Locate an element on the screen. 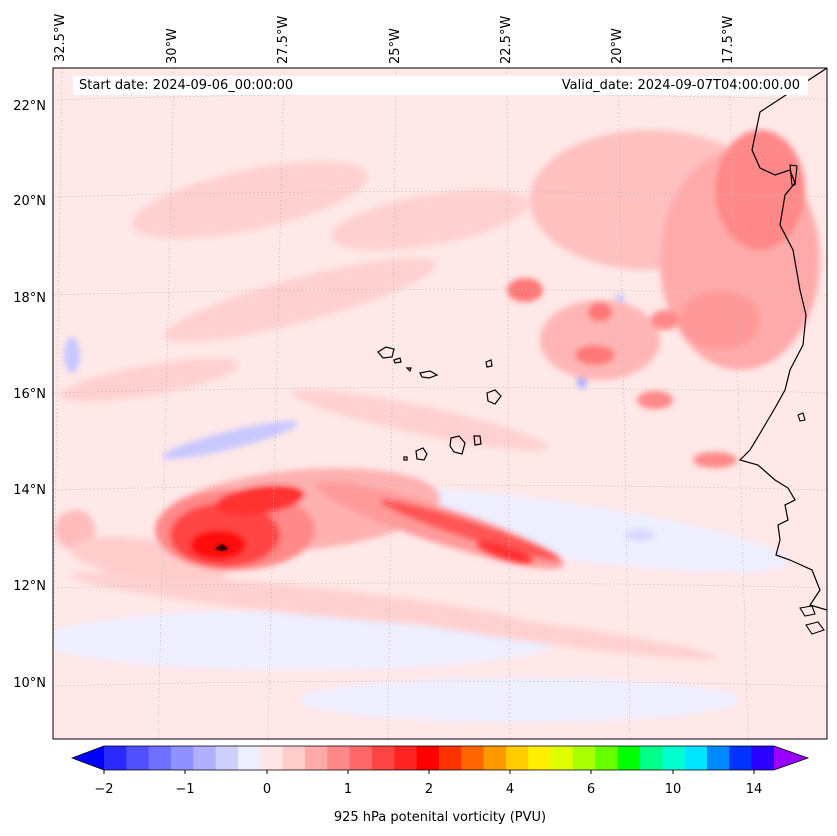 This screenshot has width=837, height=836. african-coastline is located at coordinates (782, 339).